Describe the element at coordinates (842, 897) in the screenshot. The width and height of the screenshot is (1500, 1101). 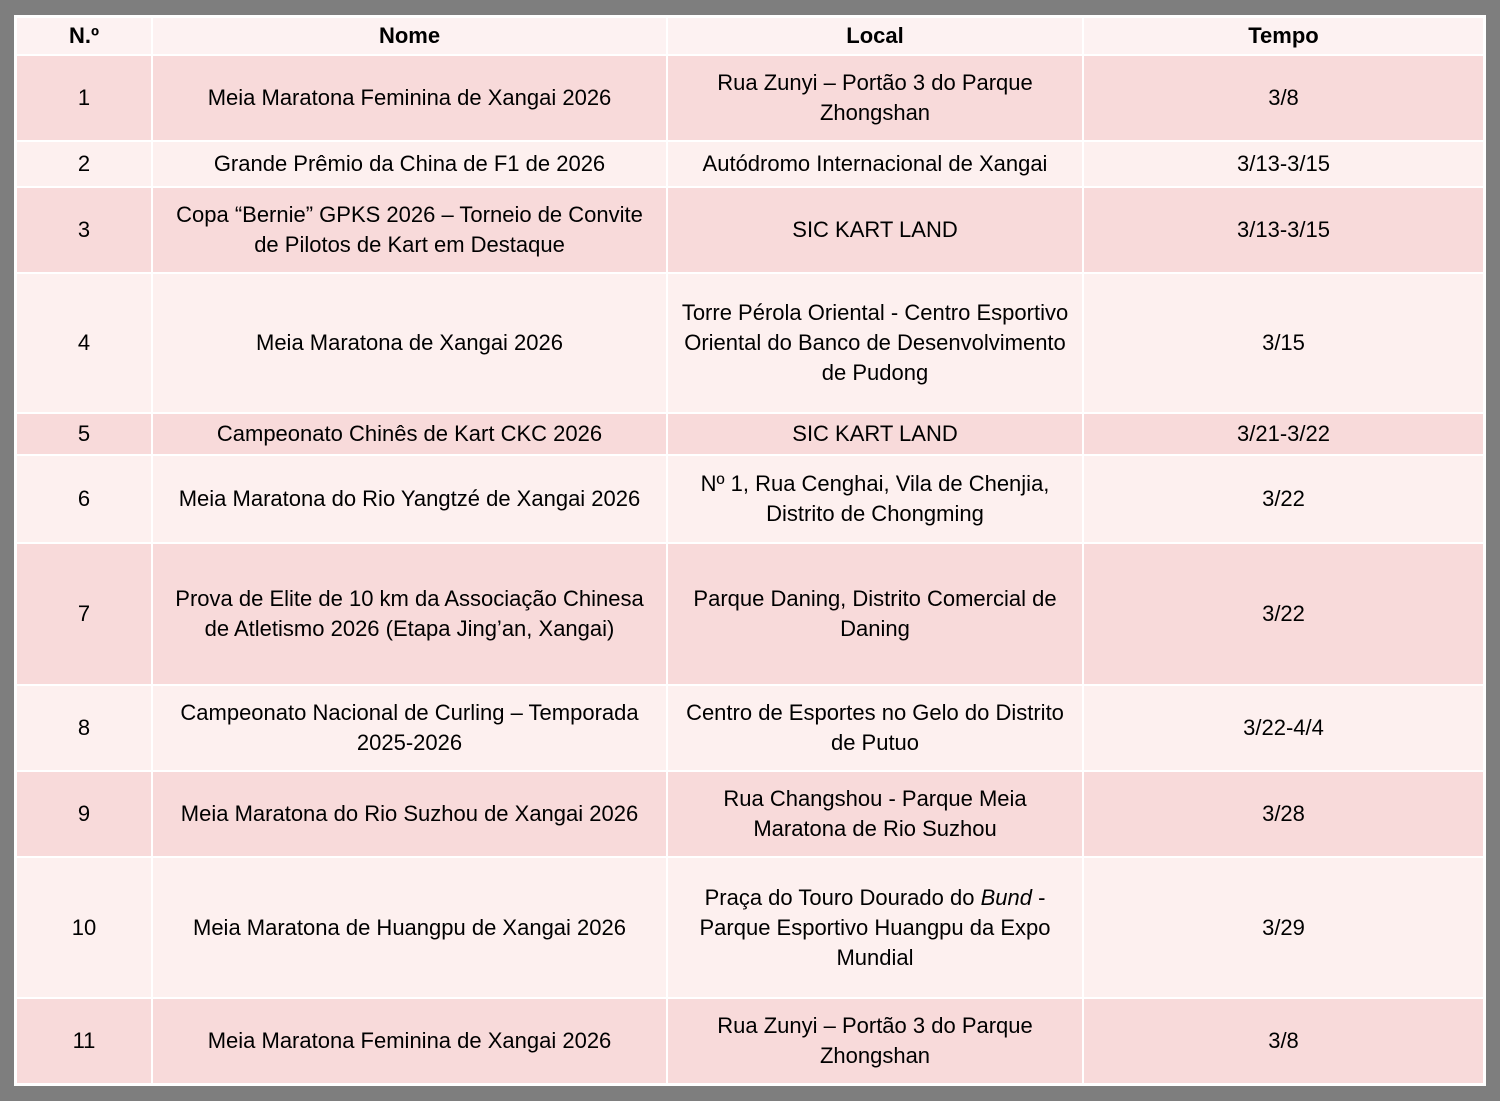
I see `local-text: Praça do Touro Dourado do` at that location.